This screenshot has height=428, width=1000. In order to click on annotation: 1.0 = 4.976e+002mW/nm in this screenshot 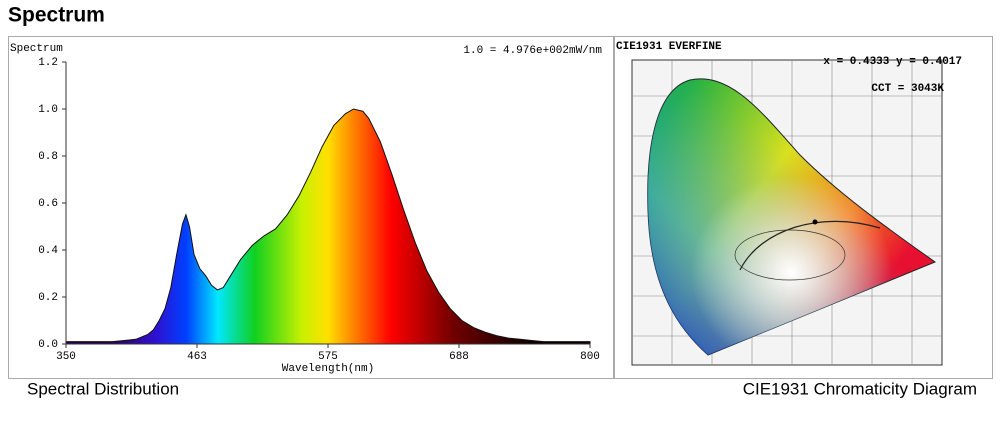, I will do `click(532, 51)`.